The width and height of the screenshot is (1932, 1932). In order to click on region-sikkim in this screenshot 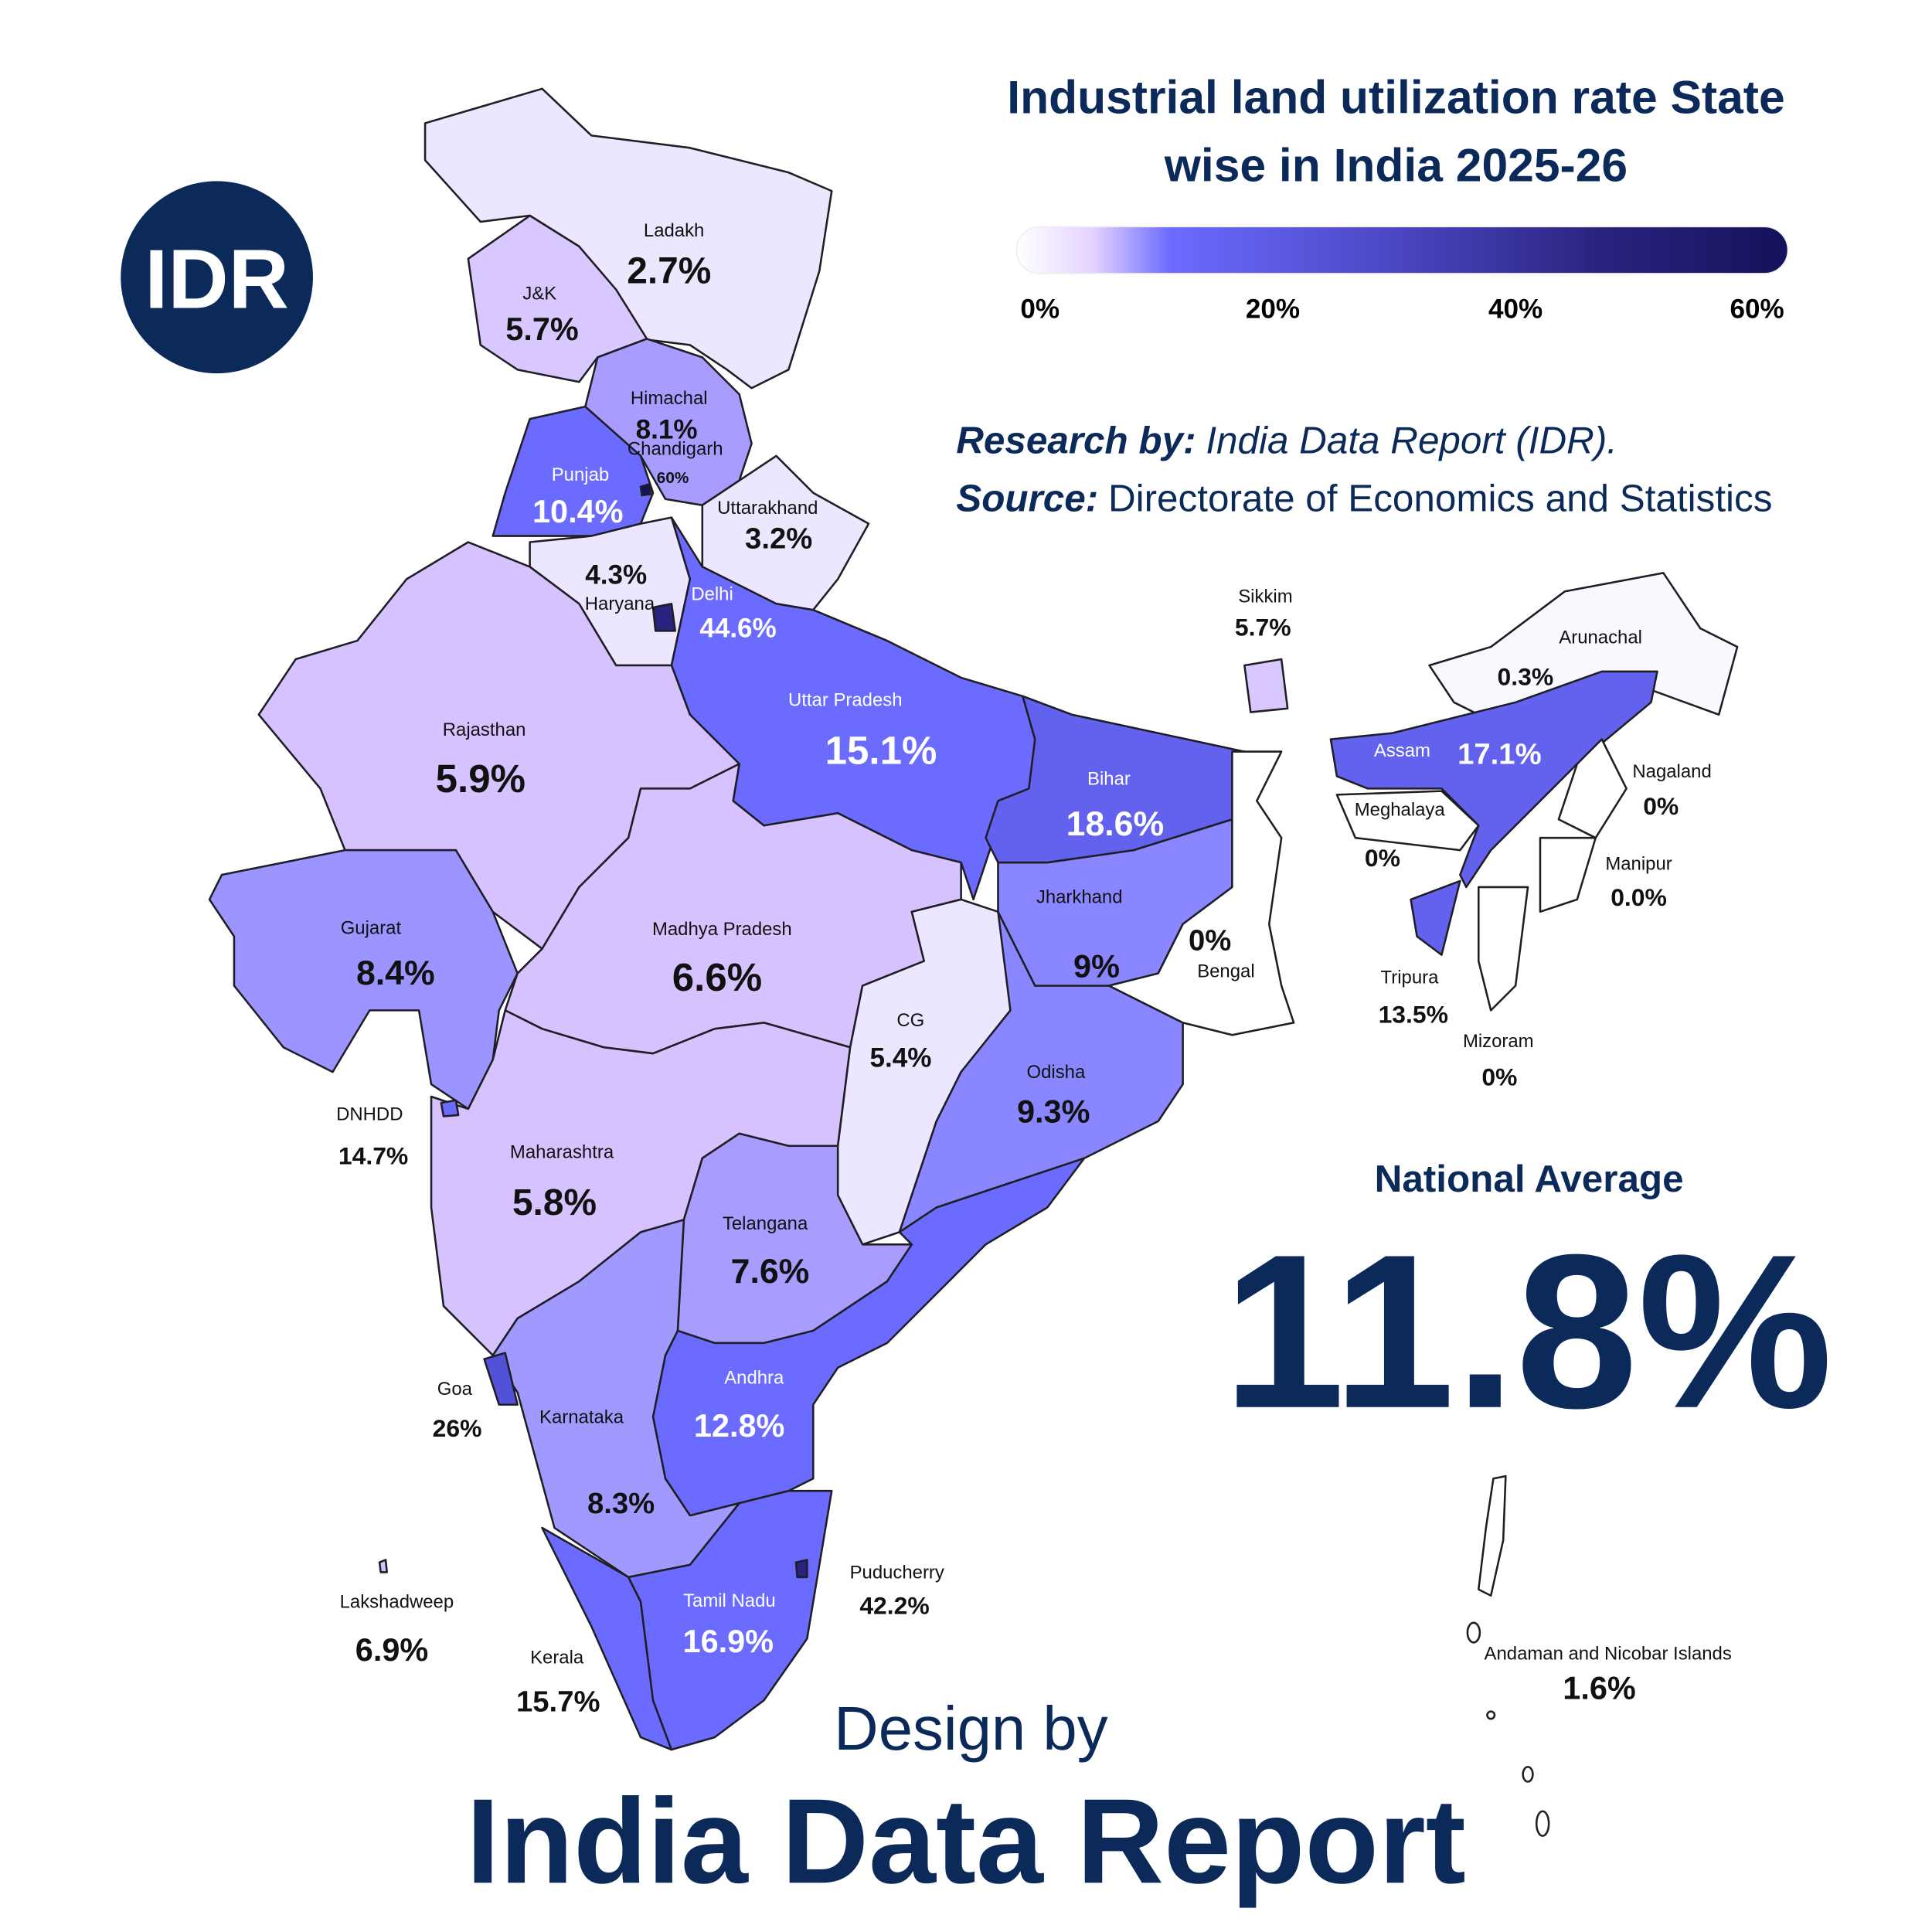, I will do `click(1266, 685)`.